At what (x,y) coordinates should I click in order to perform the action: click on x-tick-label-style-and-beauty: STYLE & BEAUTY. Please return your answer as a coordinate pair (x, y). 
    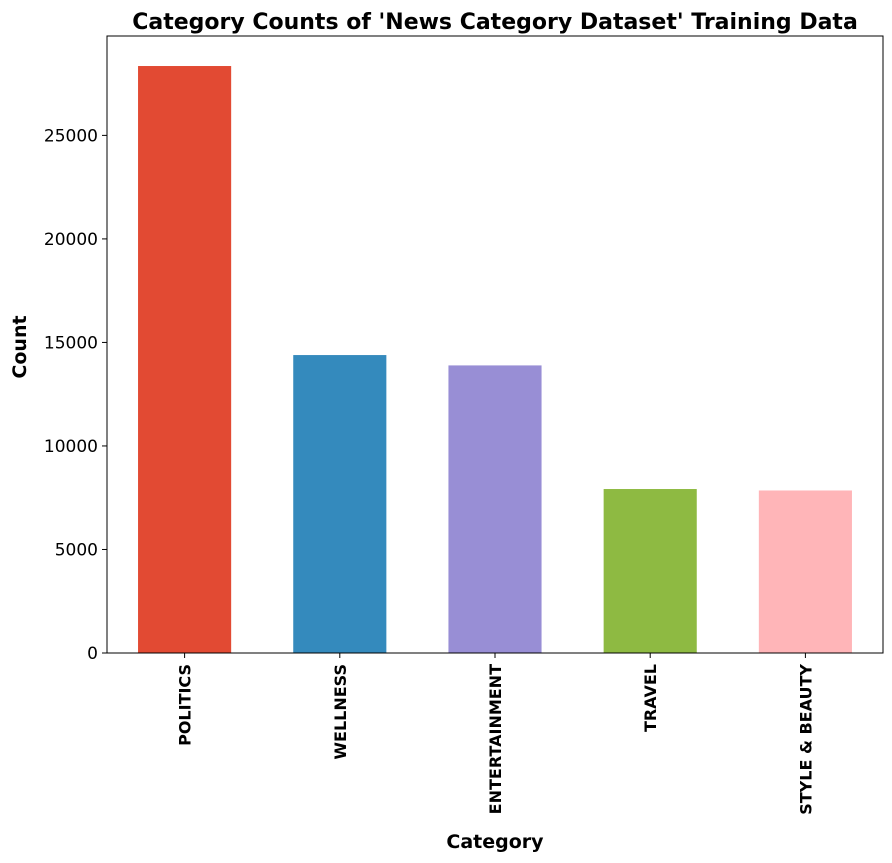
    Looking at the image, I should click on (805, 739).